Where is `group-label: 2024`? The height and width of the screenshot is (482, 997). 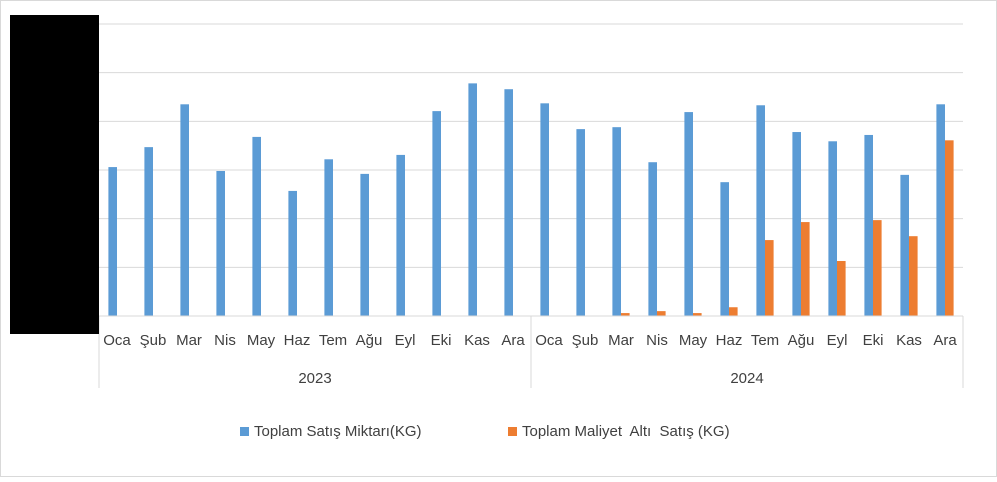
group-label: 2024 is located at coordinates (746, 378).